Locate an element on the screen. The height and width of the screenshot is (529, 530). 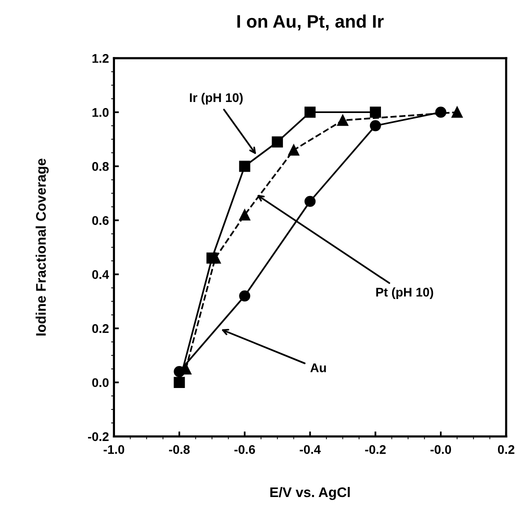
y-tick-label: 0.0 is located at coordinates (100, 383).